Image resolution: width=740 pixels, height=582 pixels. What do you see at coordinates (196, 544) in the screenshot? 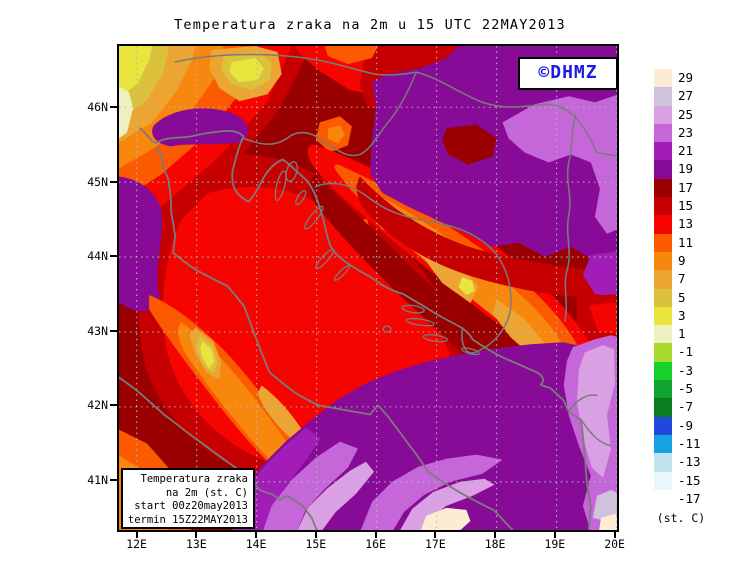
I see `lon-label: 13E` at bounding box center [196, 544].